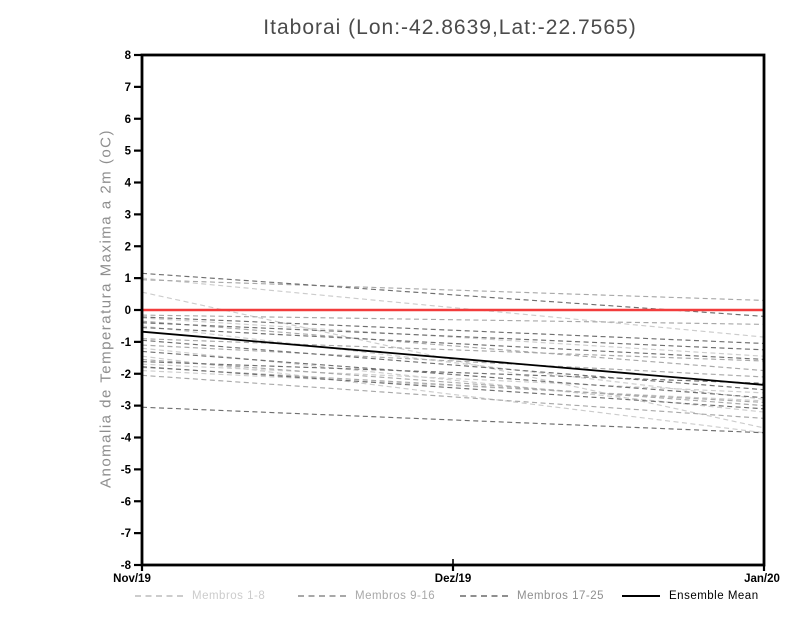 This screenshot has height=618, width=800. Describe the element at coordinates (128, 88) in the screenshot. I see `y-tick-label: 7` at that location.